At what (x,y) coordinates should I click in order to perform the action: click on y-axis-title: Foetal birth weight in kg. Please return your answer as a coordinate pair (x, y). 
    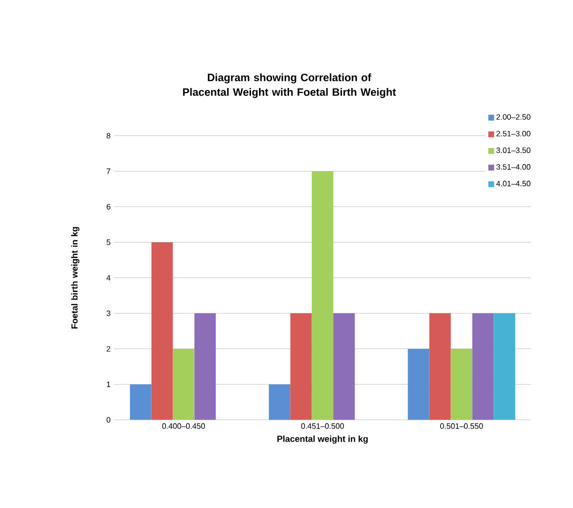
    Looking at the image, I should click on (75, 278).